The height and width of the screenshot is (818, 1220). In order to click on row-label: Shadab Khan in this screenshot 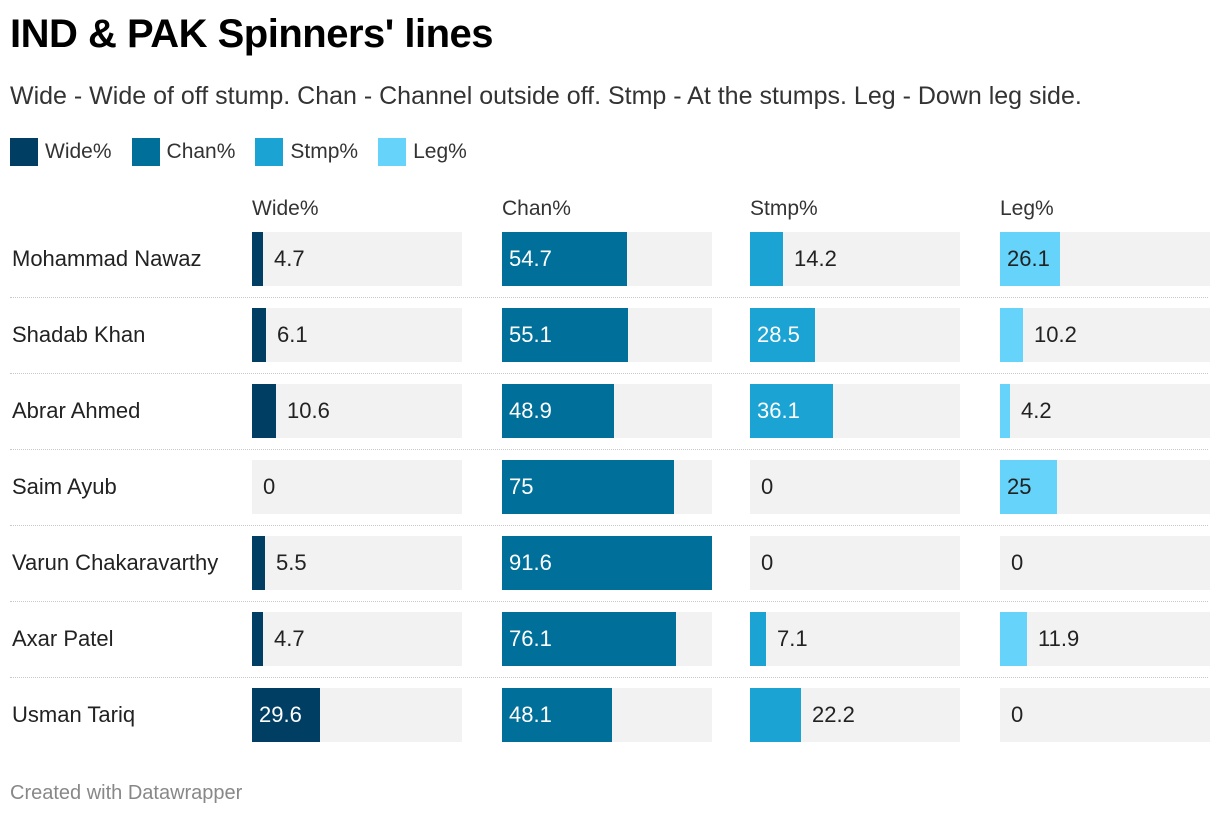, I will do `click(79, 334)`.